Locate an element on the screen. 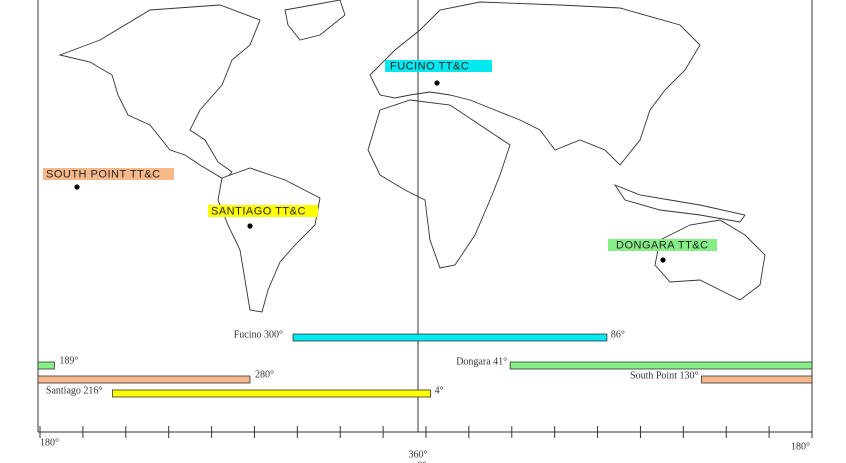  bar-label: 86° is located at coordinates (618, 334).